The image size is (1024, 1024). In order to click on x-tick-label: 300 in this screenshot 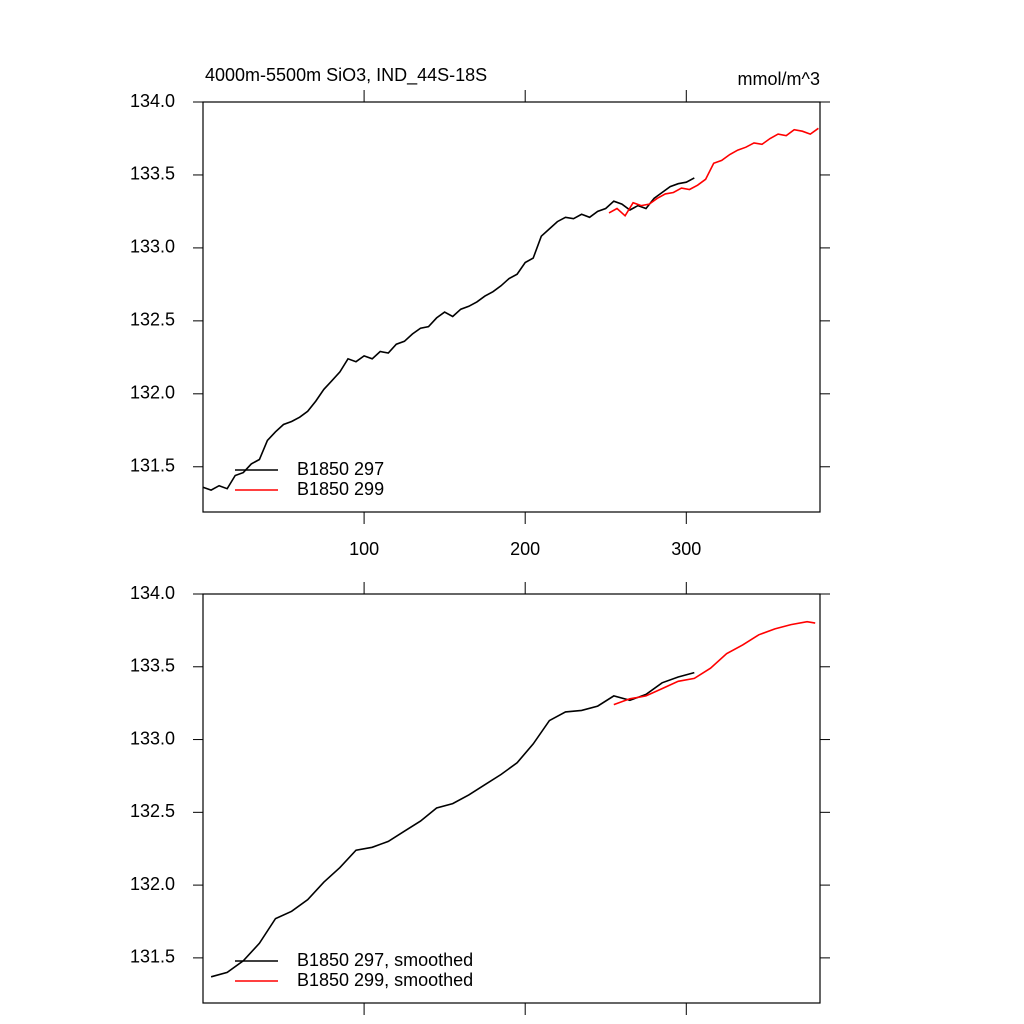, I will do `click(686, 549)`.